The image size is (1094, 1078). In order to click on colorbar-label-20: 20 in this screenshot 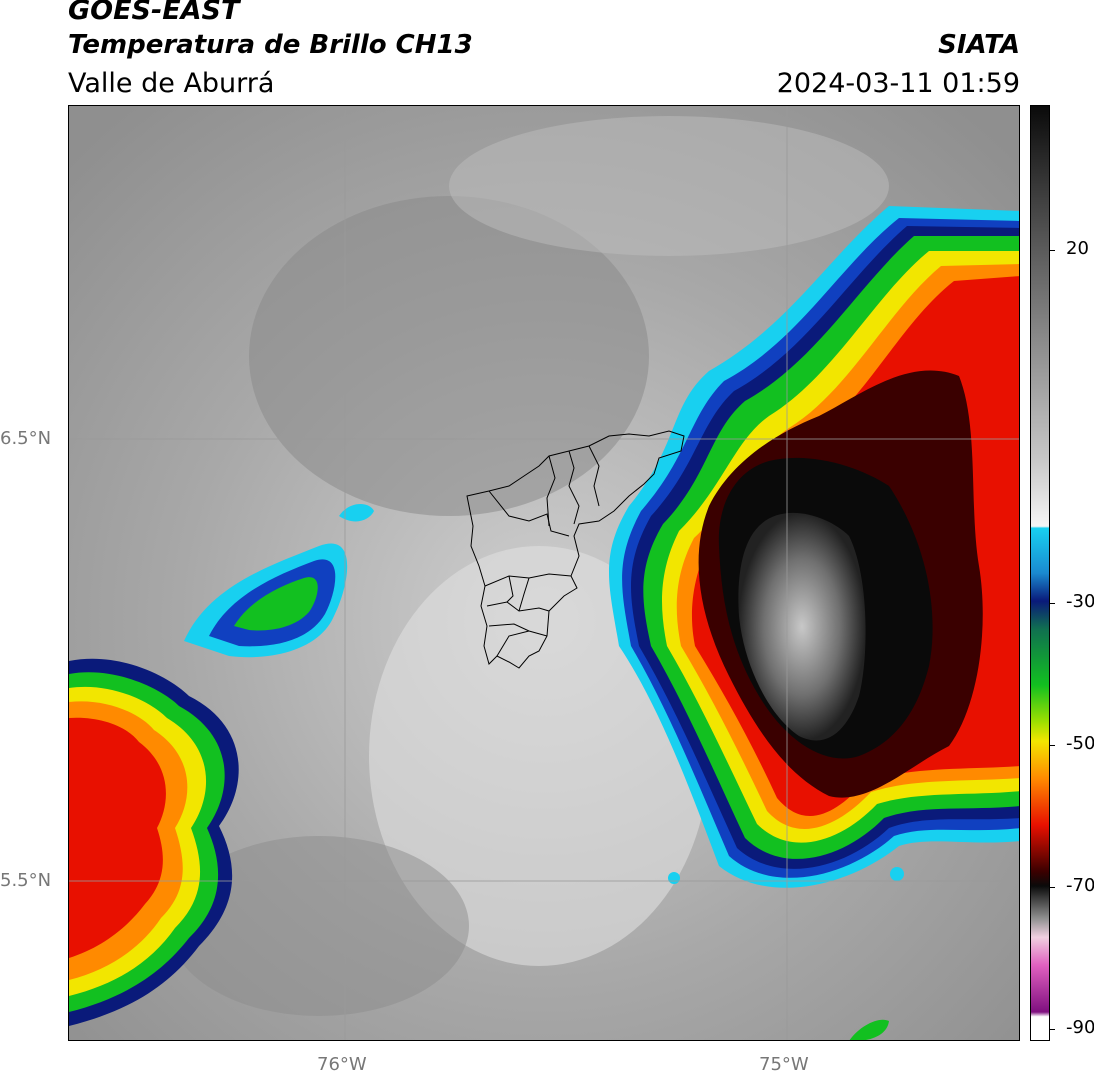, I will do `click(1077, 248)`.